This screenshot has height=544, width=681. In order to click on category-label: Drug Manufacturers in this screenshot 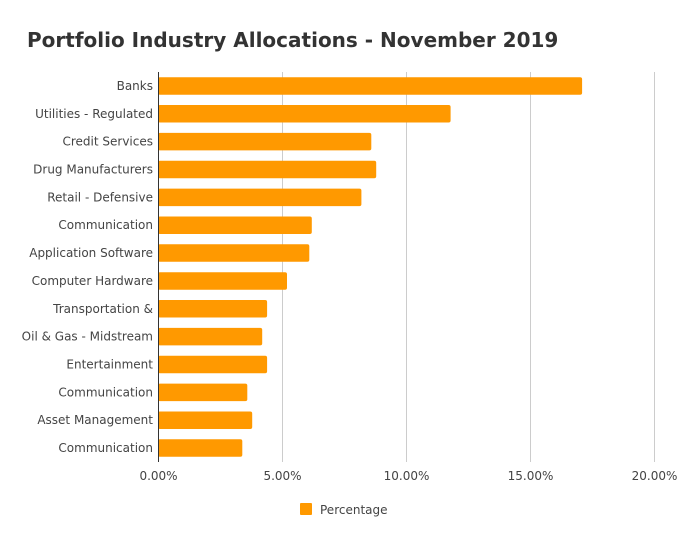, I will do `click(93, 170)`.